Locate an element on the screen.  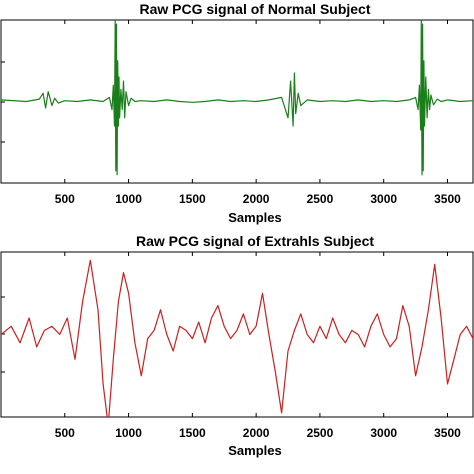
bottom-plot-title: Raw PCG signal of Extrahls Subject is located at coordinates (255, 241).